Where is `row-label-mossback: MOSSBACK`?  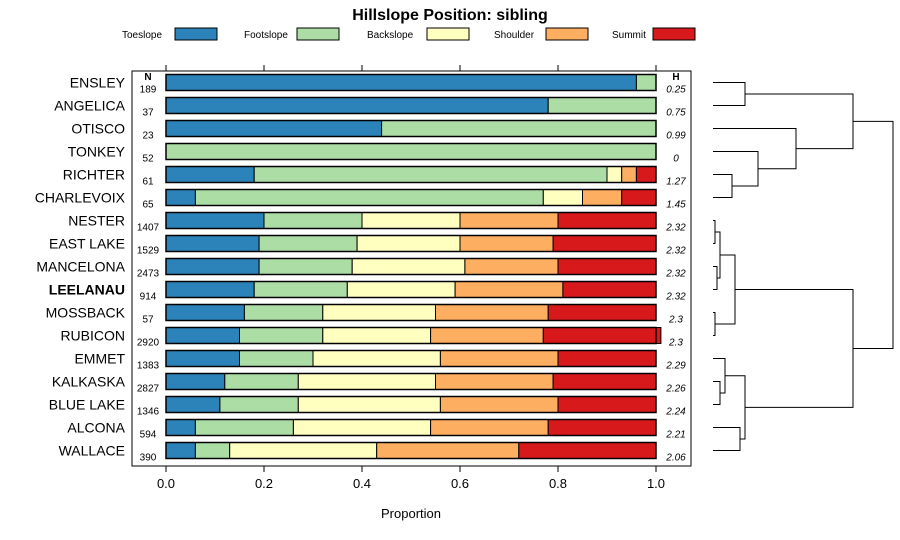
row-label-mossback: MOSSBACK is located at coordinates (86, 313).